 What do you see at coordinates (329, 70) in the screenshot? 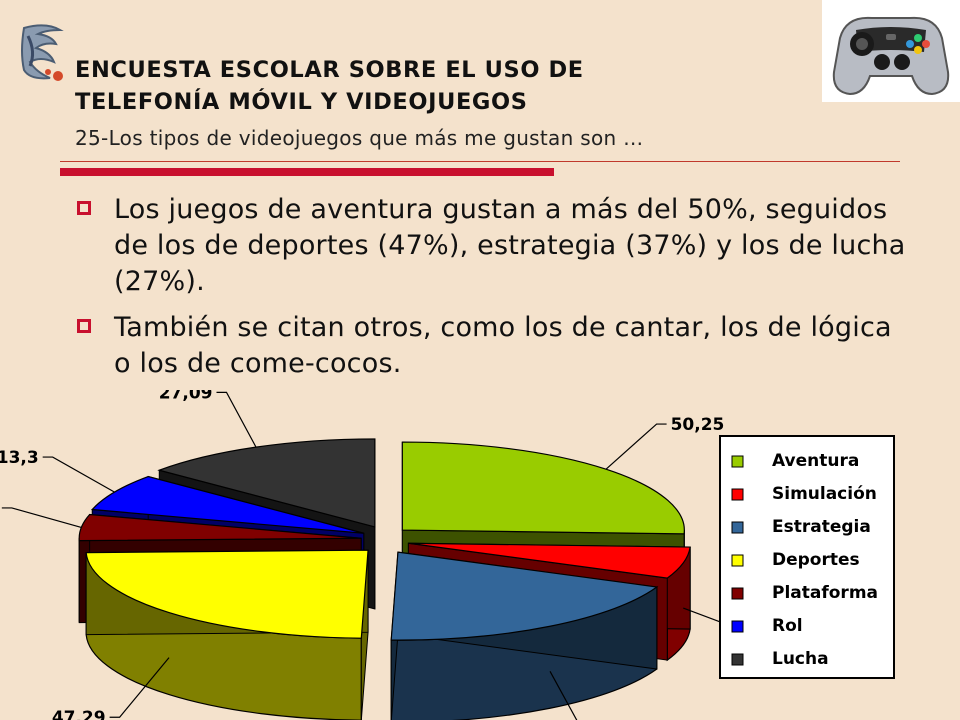
I see `title-line-1: ENCUESTA ESCOLAR SOBRE EL USO DE` at bounding box center [329, 70].